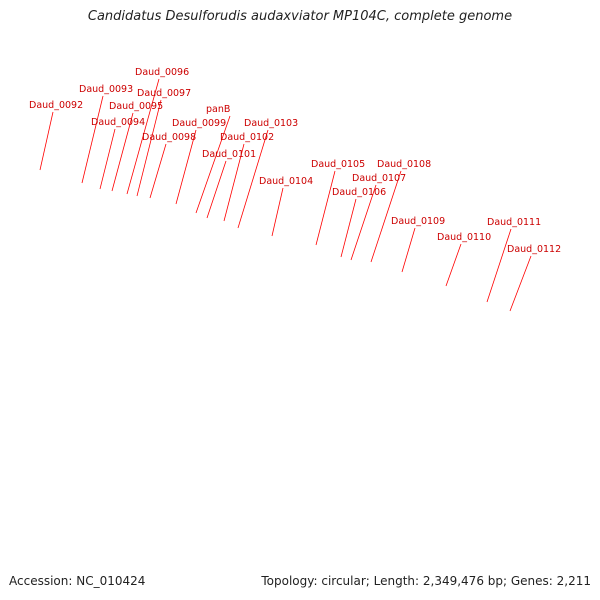  Describe the element at coordinates (136, 106) in the screenshot. I see `gene-label: Daud_0095` at that location.